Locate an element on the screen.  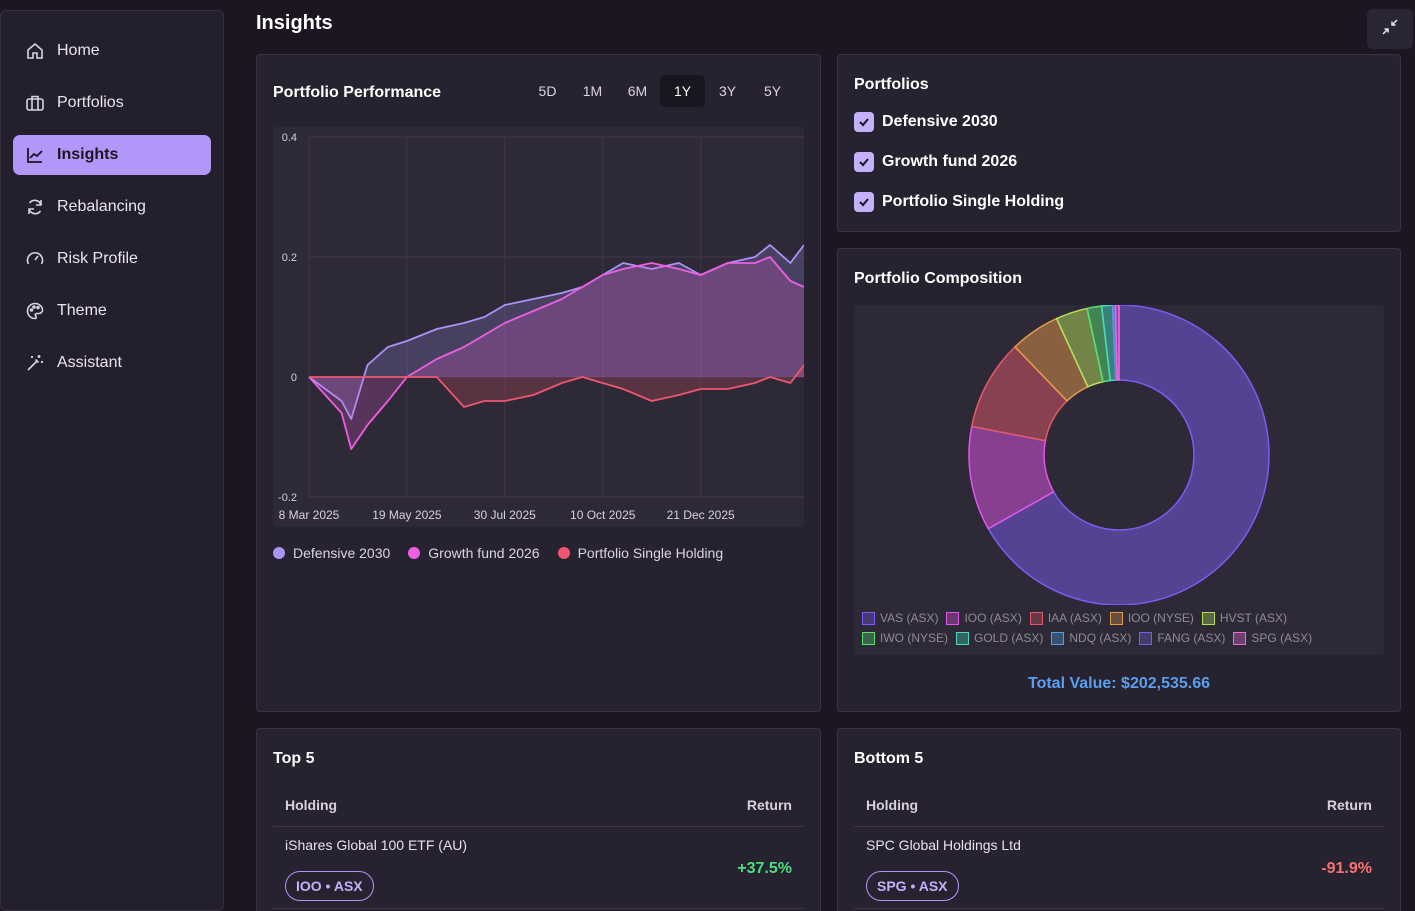
x-tick-label: 21 Dec 2025 is located at coordinates (701, 515).